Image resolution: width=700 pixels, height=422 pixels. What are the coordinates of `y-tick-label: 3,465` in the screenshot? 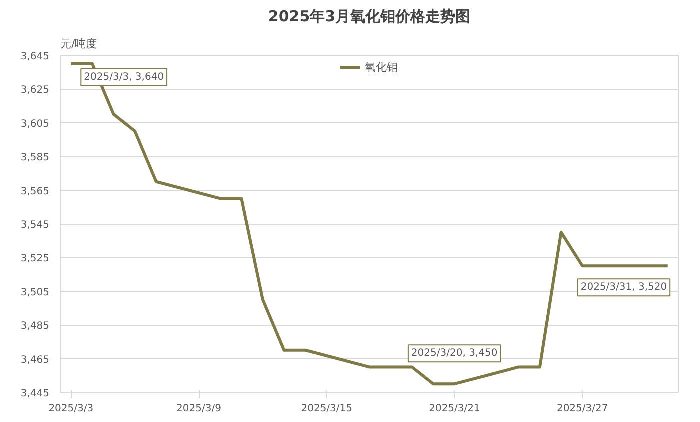 It's located at (35, 360).